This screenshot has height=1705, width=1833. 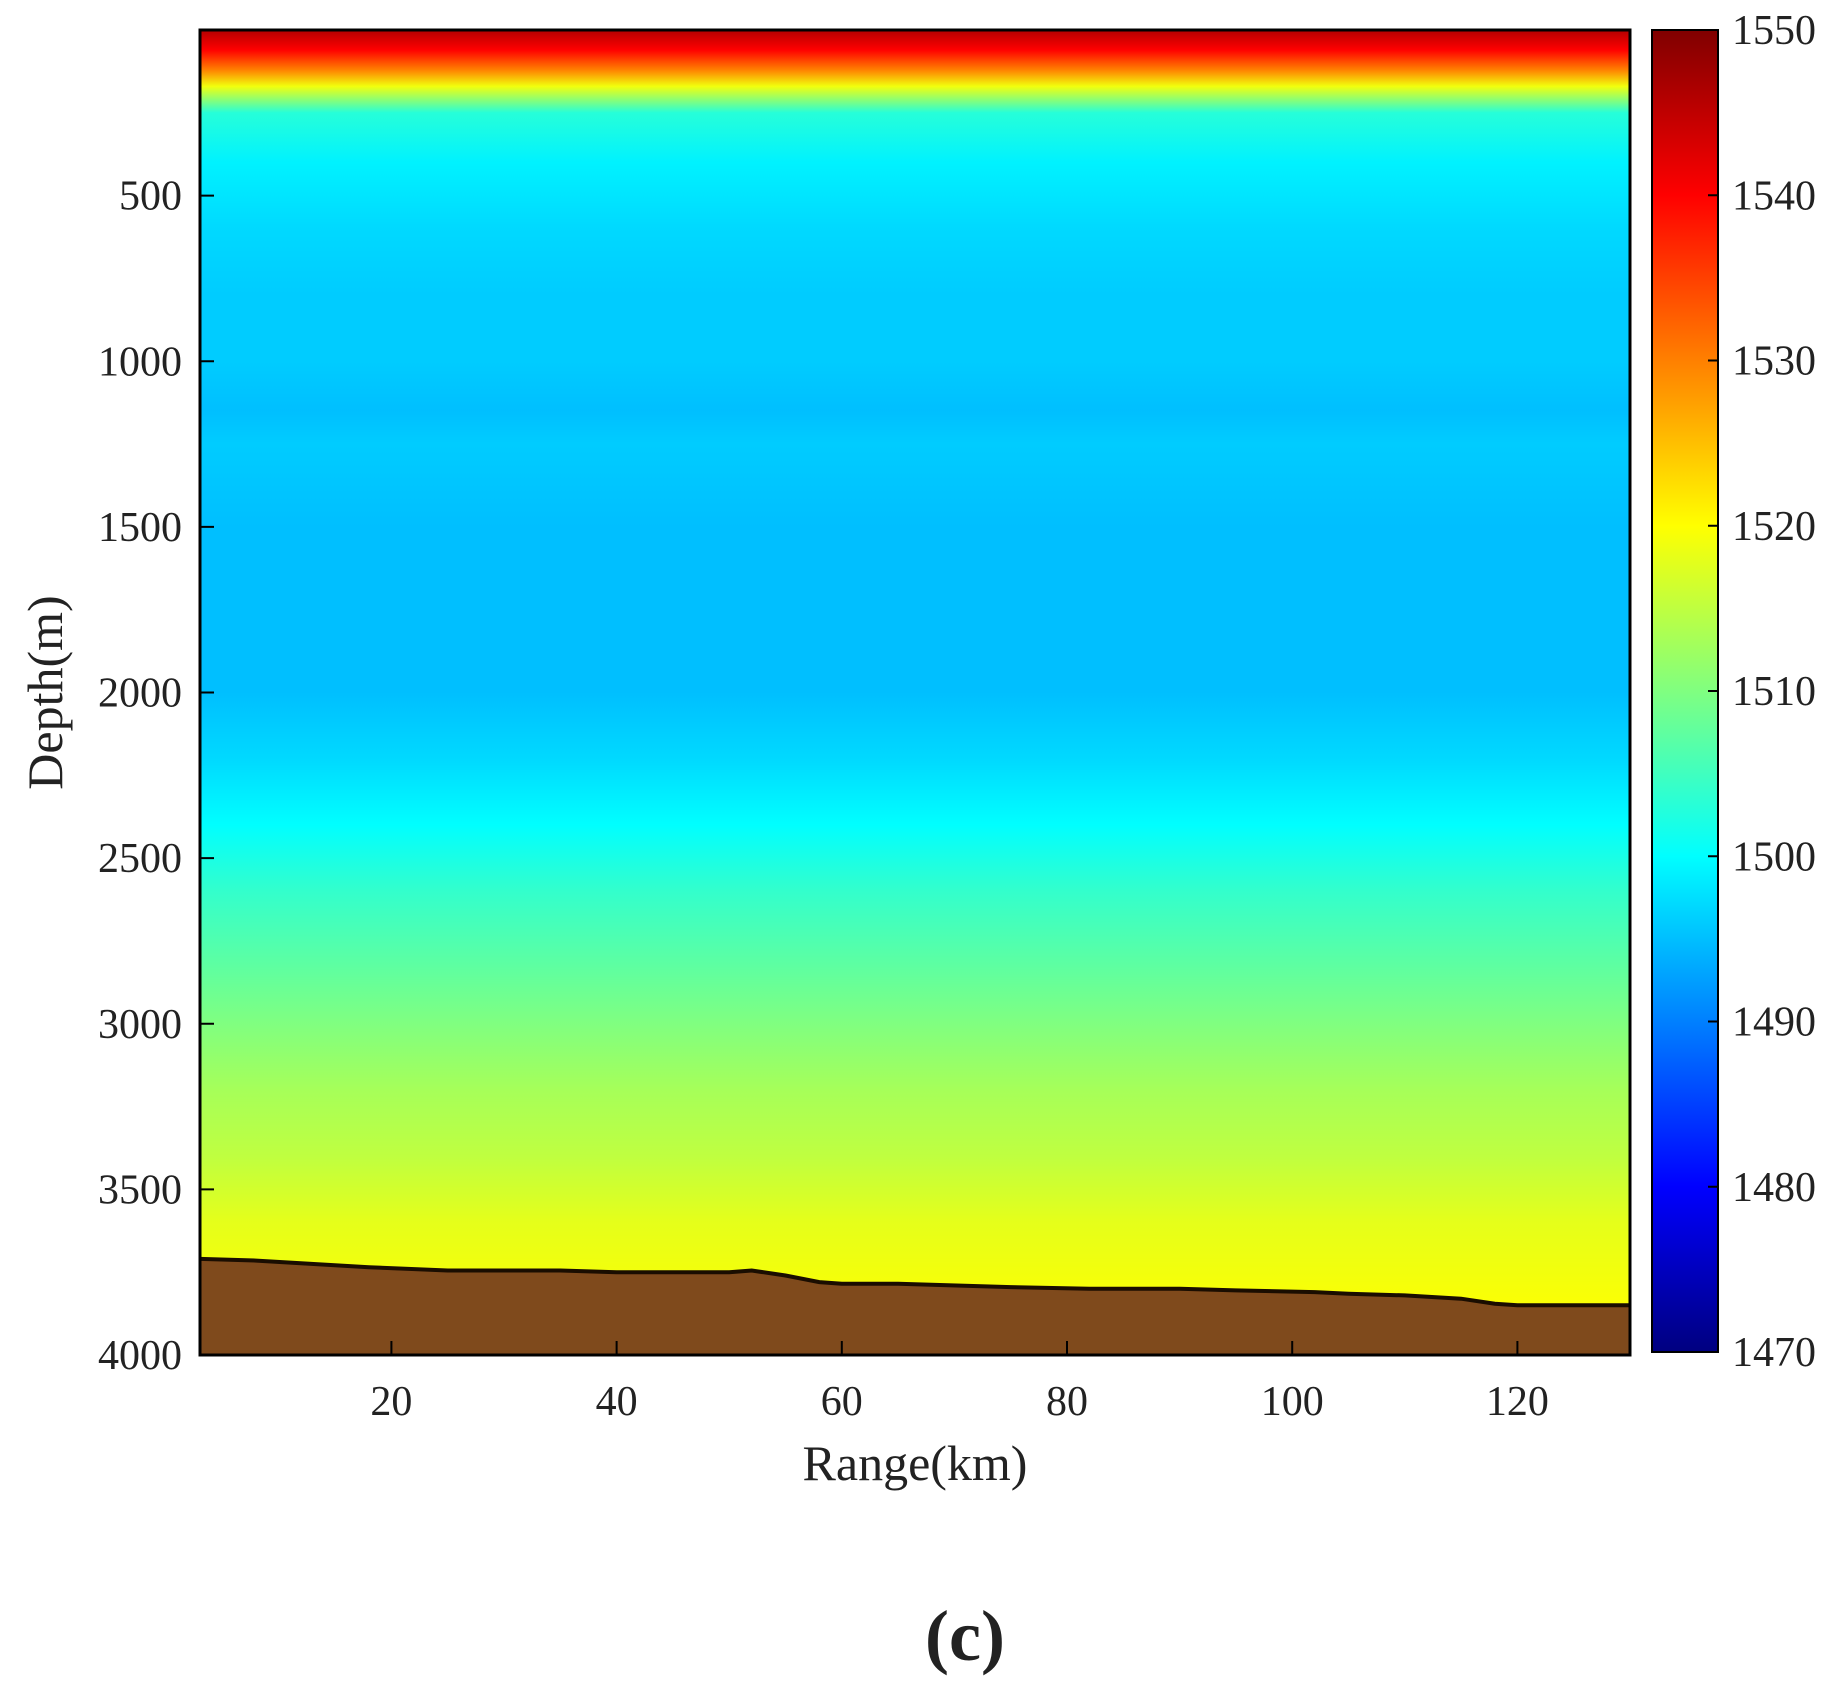 What do you see at coordinates (150, 197) in the screenshot?
I see `y-tick-label: 500` at bounding box center [150, 197].